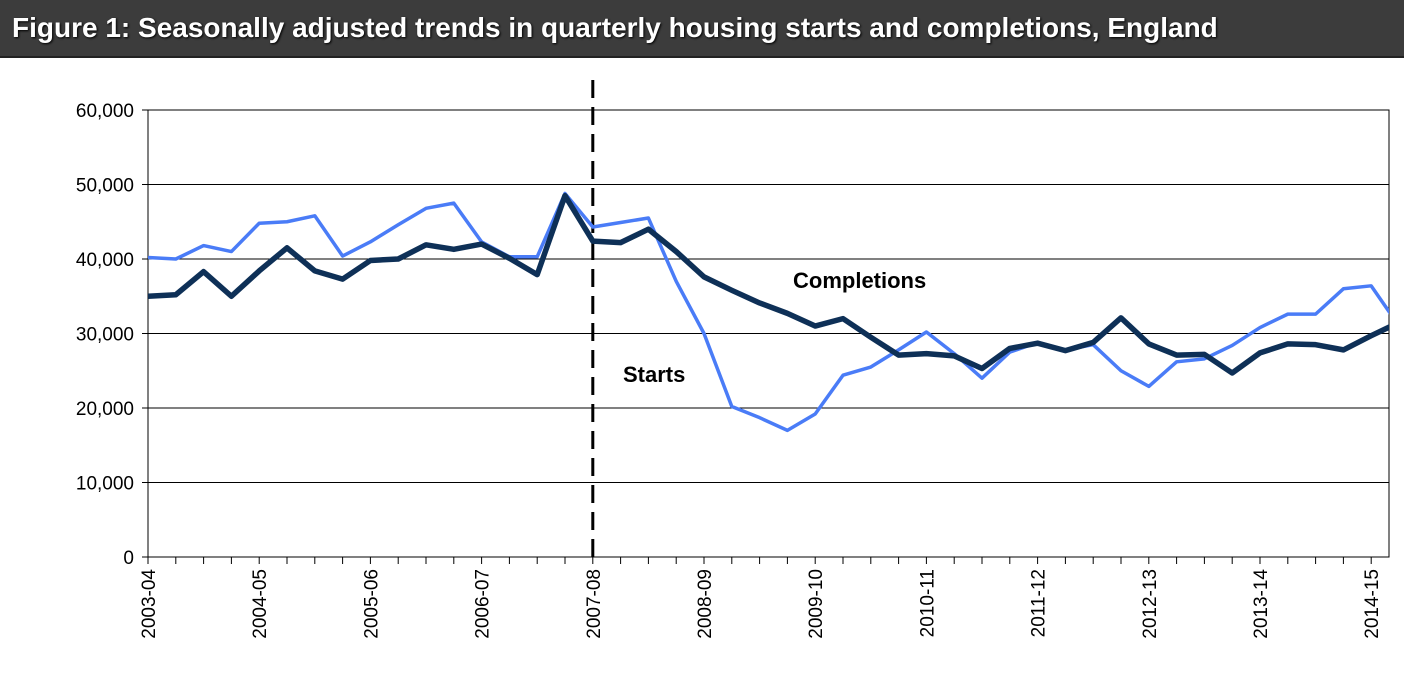 Image resolution: width=1404 pixels, height=682 pixels. What do you see at coordinates (927, 603) in the screenshot?
I see `x-tick-label: 2010-11` at bounding box center [927, 603].